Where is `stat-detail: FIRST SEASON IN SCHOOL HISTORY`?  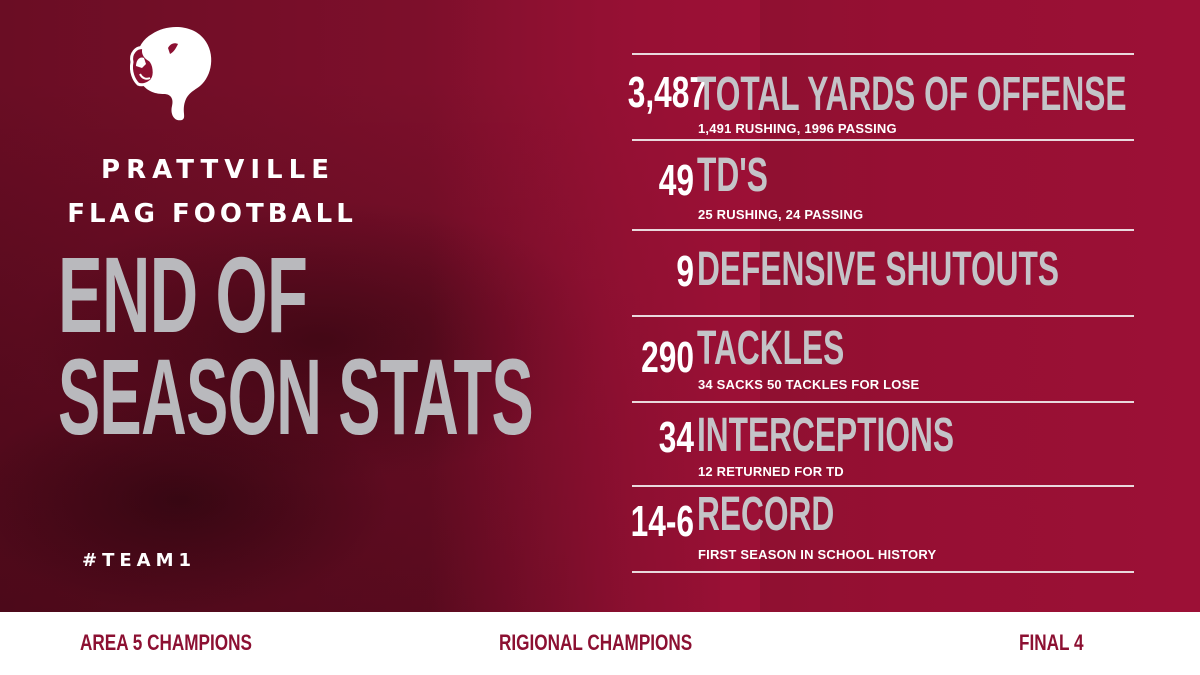
stat-detail: FIRST SEASON IN SCHOOL HISTORY is located at coordinates (817, 554).